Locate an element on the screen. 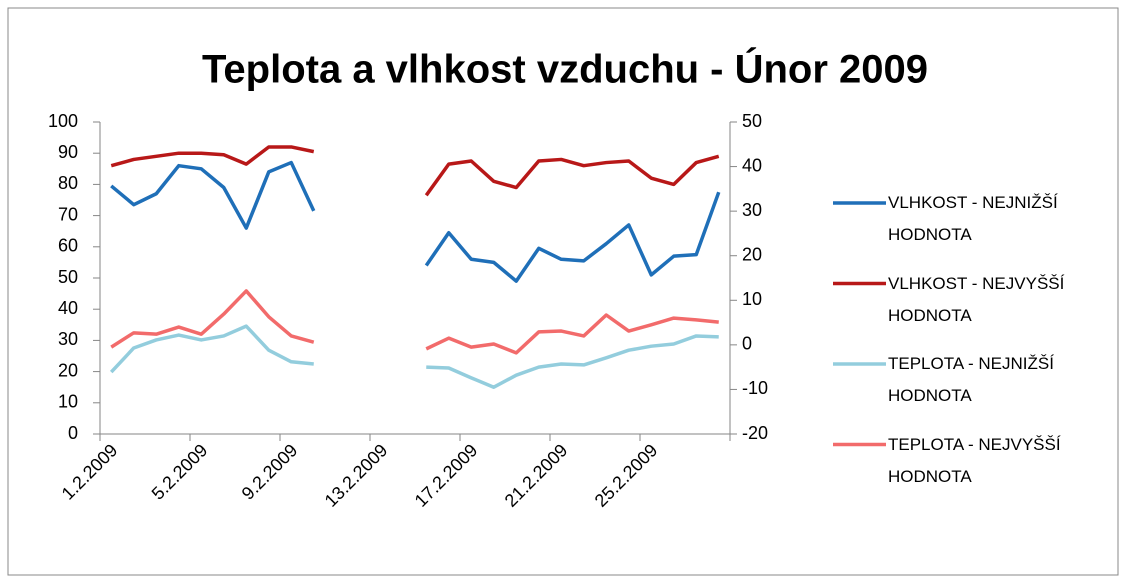  y-tick-label: 70 is located at coordinates (68, 214).